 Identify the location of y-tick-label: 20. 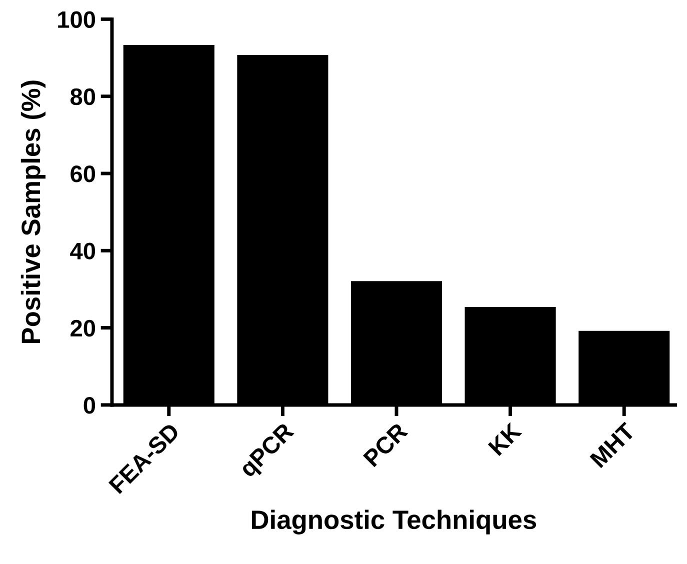
(83, 328).